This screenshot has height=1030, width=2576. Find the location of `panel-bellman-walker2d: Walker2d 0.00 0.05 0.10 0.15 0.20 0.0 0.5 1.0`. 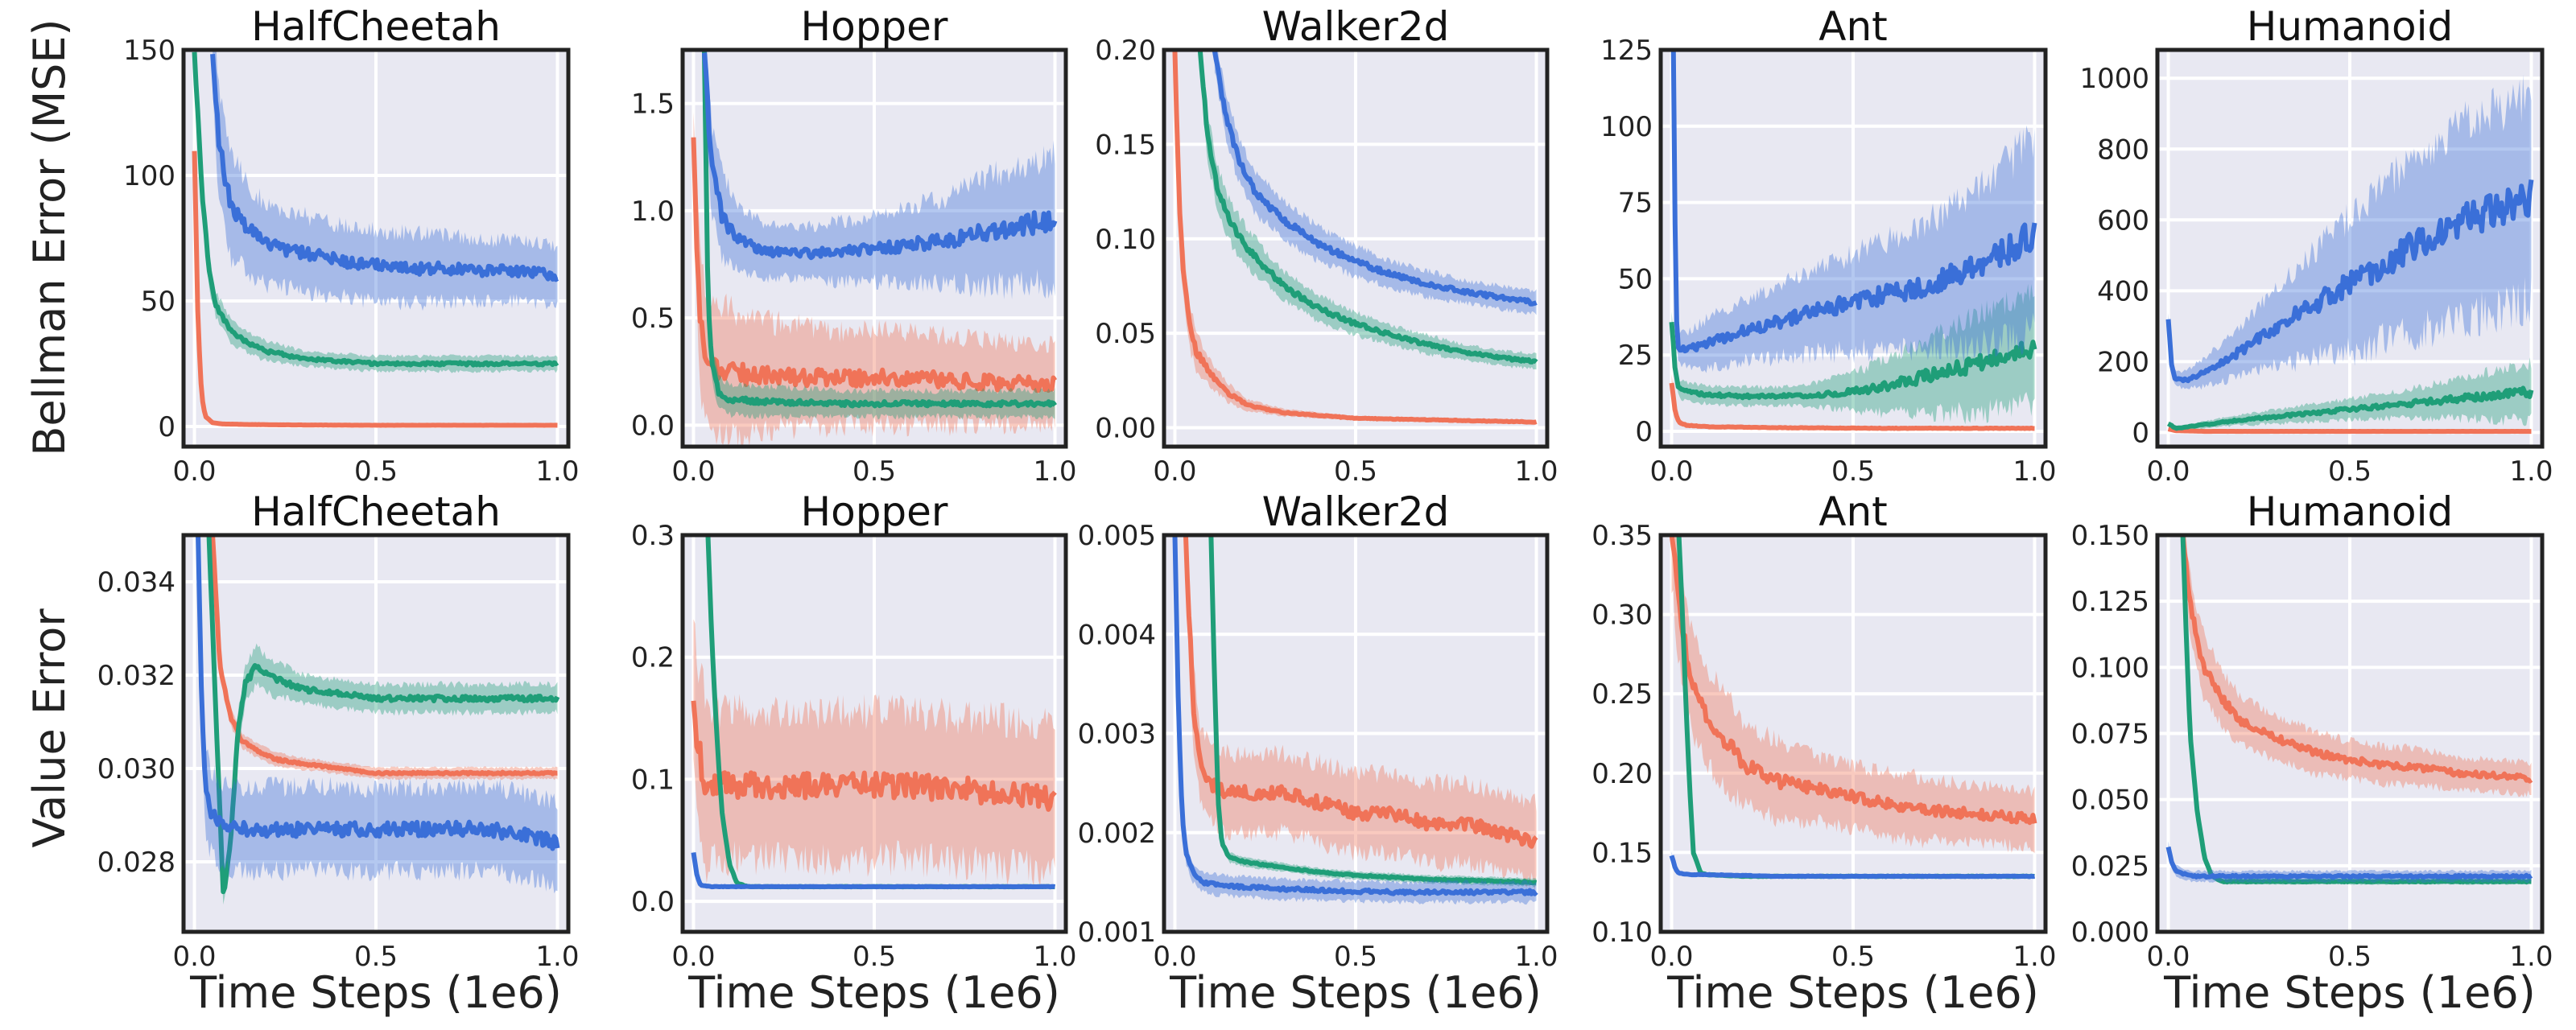

panel-bellman-walker2d: Walker2d 0.00 0.05 0.10 0.15 0.20 0.0 0.5 1.0 is located at coordinates (1326, 245).